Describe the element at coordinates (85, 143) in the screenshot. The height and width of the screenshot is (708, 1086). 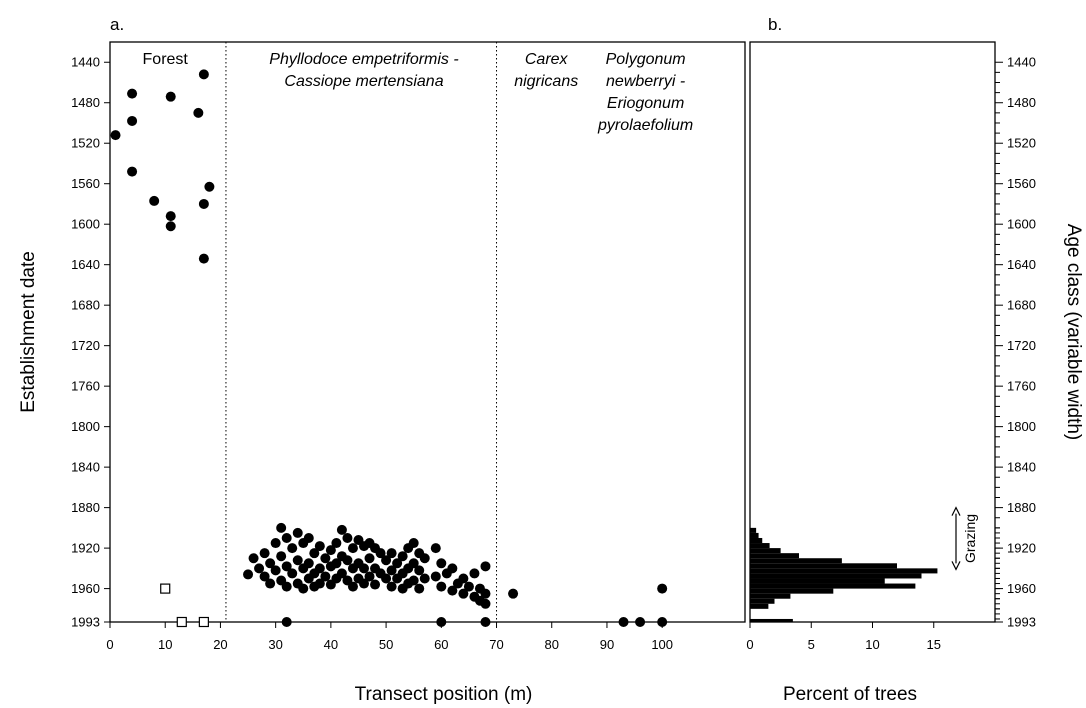
I see `y-tick-label: 1520` at that location.